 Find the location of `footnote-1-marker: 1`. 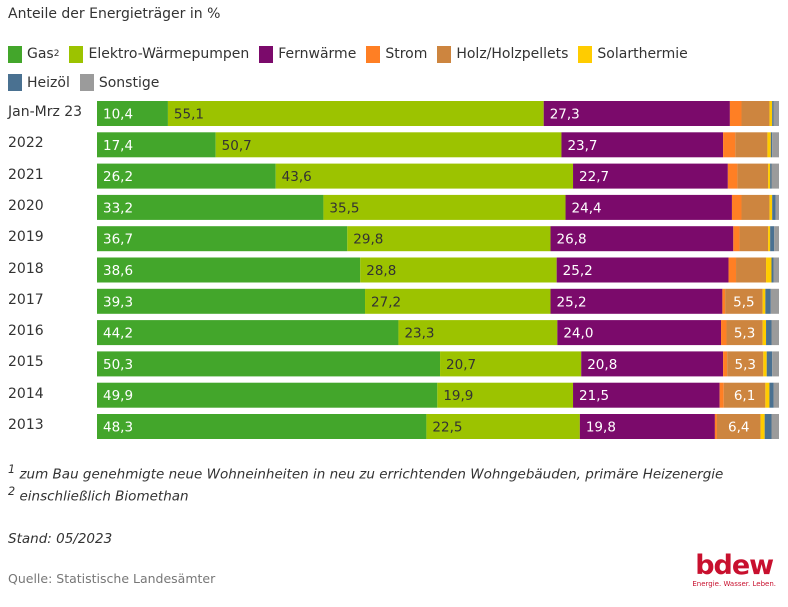

footnote-1-marker: 1 is located at coordinates (12, 469).